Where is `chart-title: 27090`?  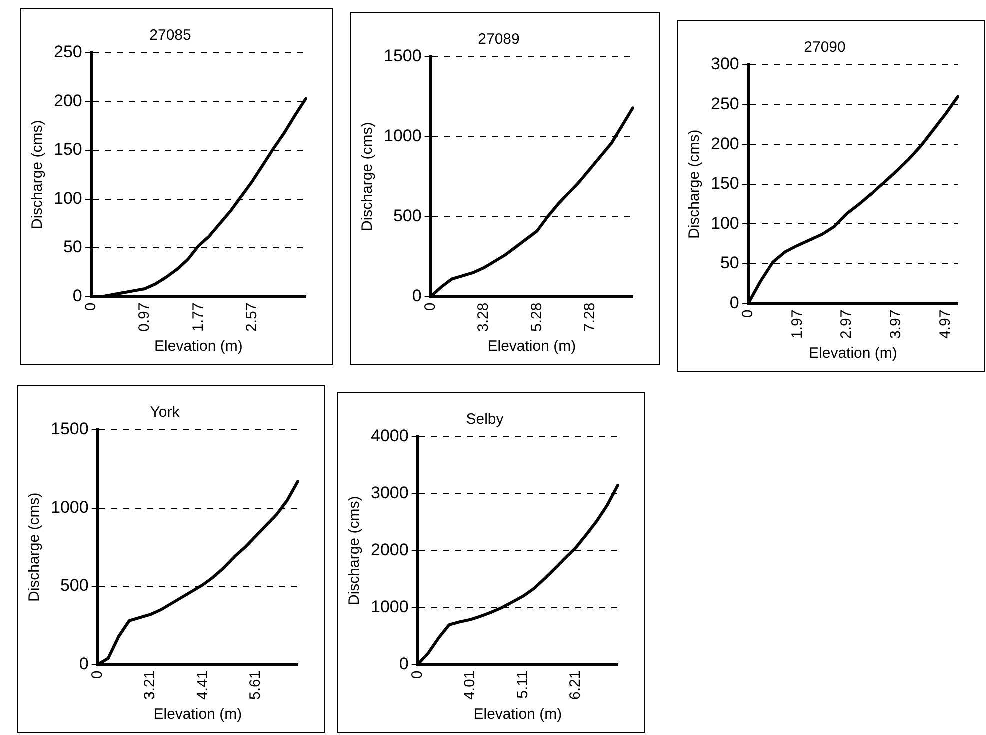
chart-title: 27090 is located at coordinates (825, 47).